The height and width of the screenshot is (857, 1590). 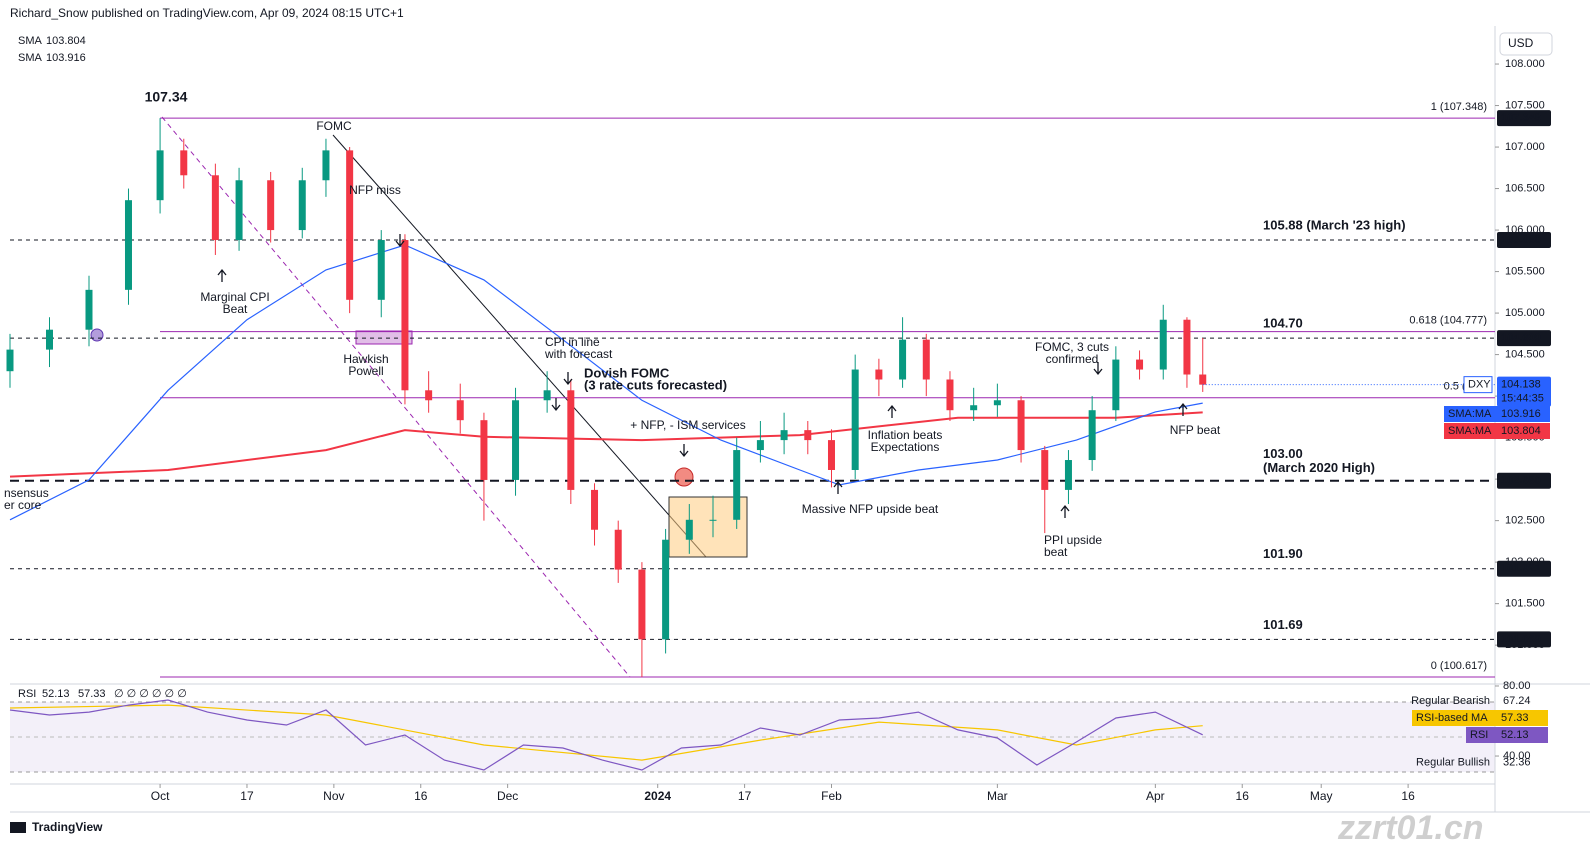 I want to click on fib-label: 1 (107.348), so click(x=1459, y=107).